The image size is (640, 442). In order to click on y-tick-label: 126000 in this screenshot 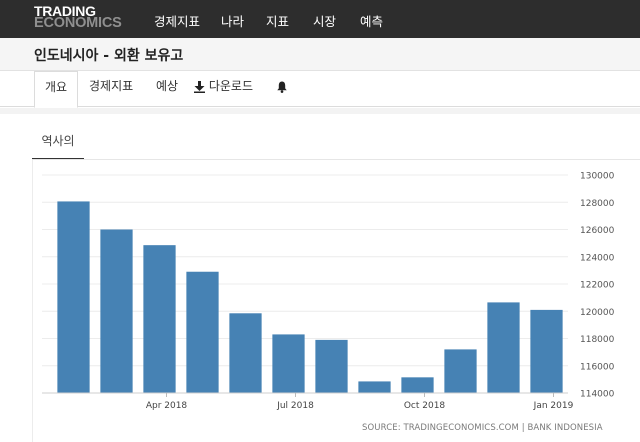, I will do `click(597, 231)`.